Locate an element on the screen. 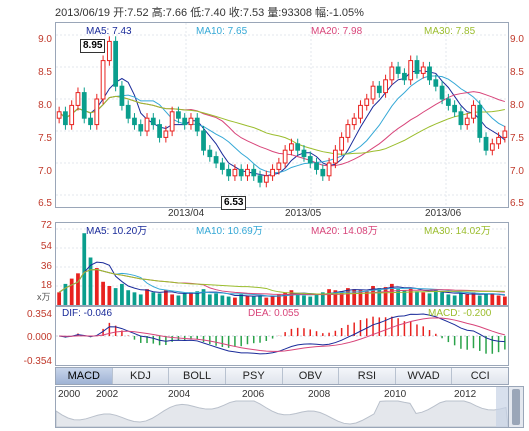 The height and width of the screenshot is (431, 529). price-ytick: 7.0 is located at coordinates (45, 171).